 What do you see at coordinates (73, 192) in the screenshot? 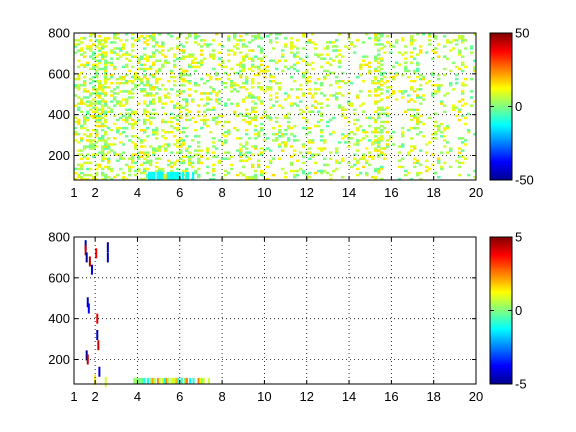
I see `x-tick-label: 1` at bounding box center [73, 192].